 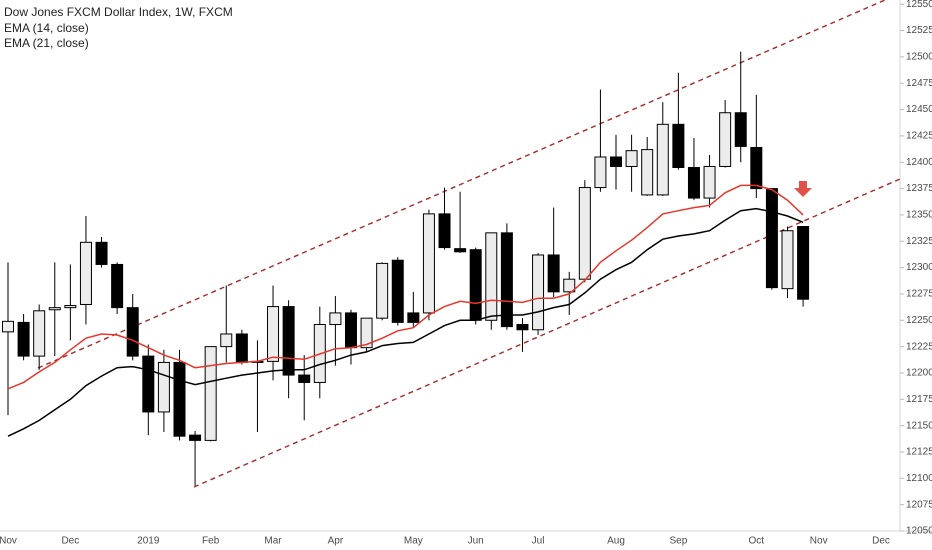 What do you see at coordinates (148, 541) in the screenshot?
I see `x-tick-label: 2019` at bounding box center [148, 541].